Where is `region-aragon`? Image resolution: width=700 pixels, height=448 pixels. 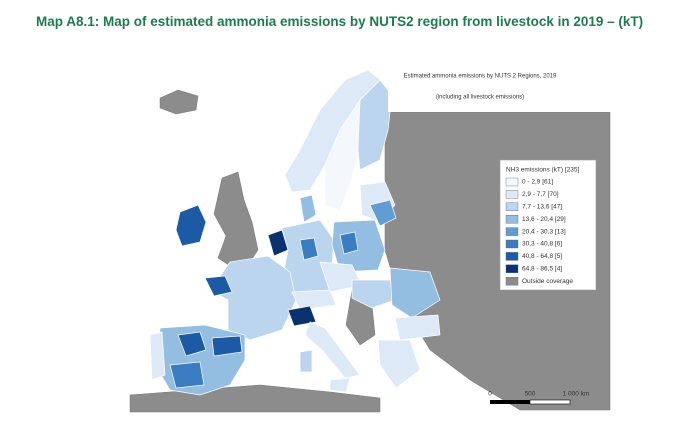
region-aragon is located at coordinates (227, 346).